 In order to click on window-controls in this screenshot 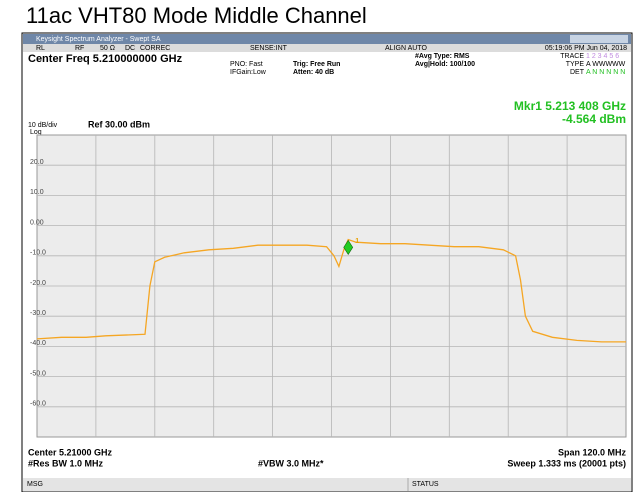, I will do `click(599, 39)`.